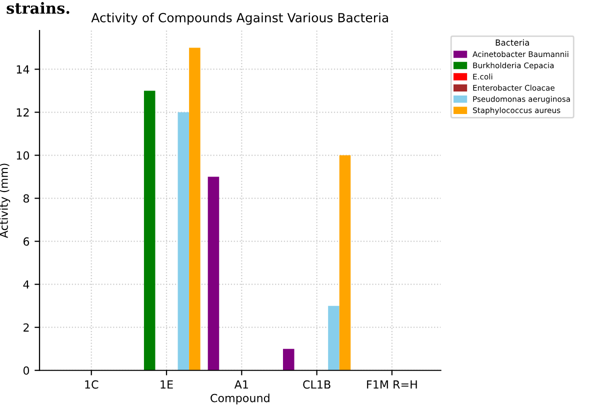  What do you see at coordinates (26, 370) in the screenshot?
I see `y-tick-label: 0` at bounding box center [26, 370].